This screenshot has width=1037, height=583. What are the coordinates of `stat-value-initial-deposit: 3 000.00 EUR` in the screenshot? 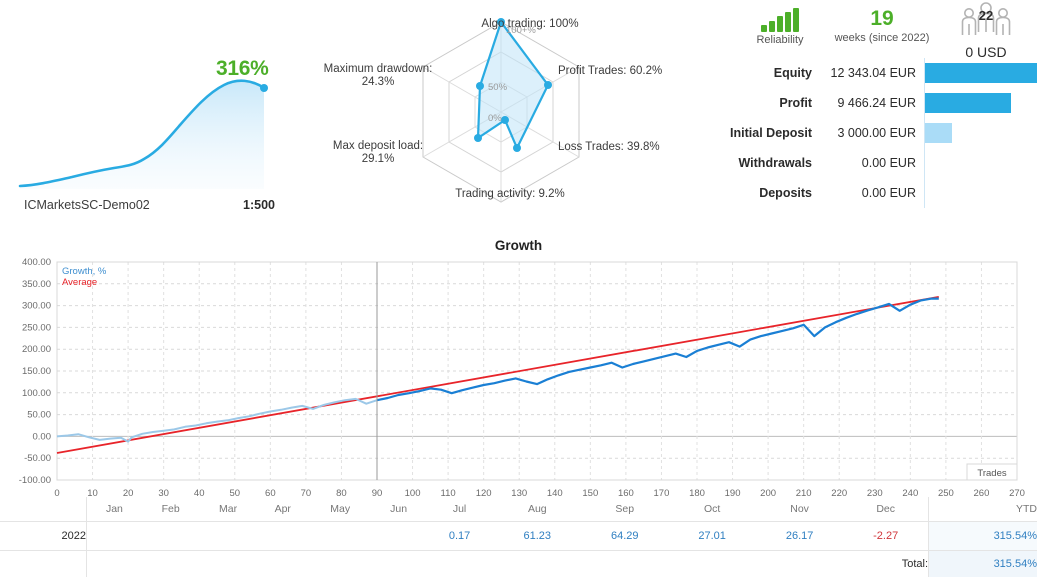 It's located at (876, 133).